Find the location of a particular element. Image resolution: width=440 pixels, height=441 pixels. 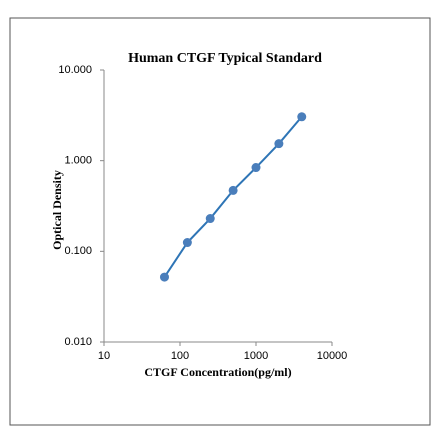

x-tick-label: 1000 is located at coordinates (256, 356).